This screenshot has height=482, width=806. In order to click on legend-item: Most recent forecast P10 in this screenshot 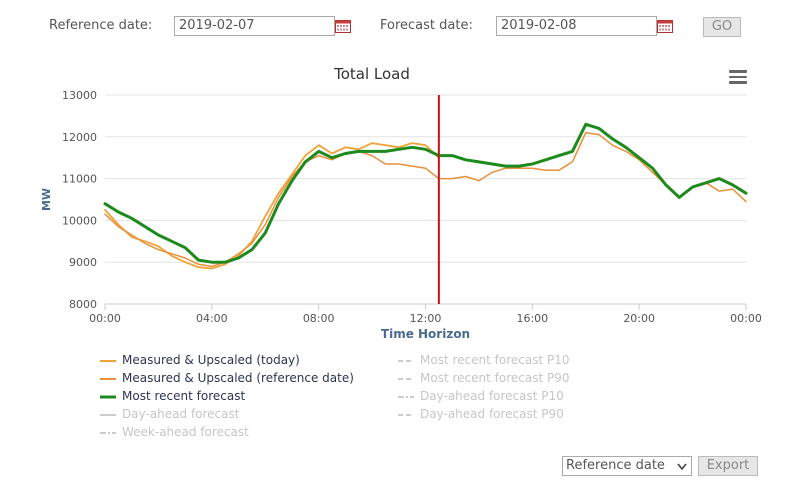, I will do `click(483, 360)`.